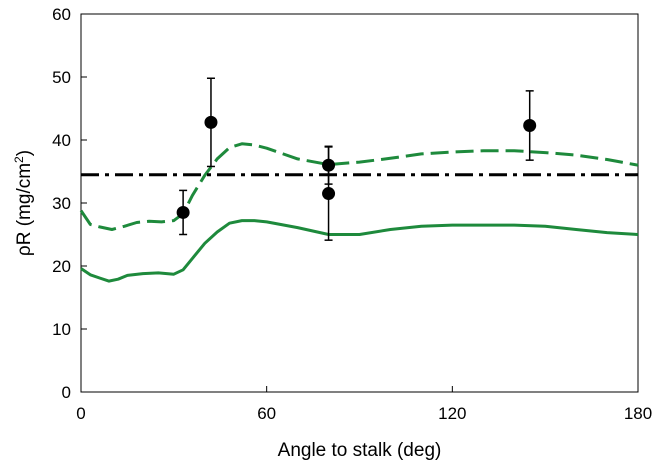  Describe the element at coordinates (638, 413) in the screenshot. I see `x-tick-label: 180` at that location.